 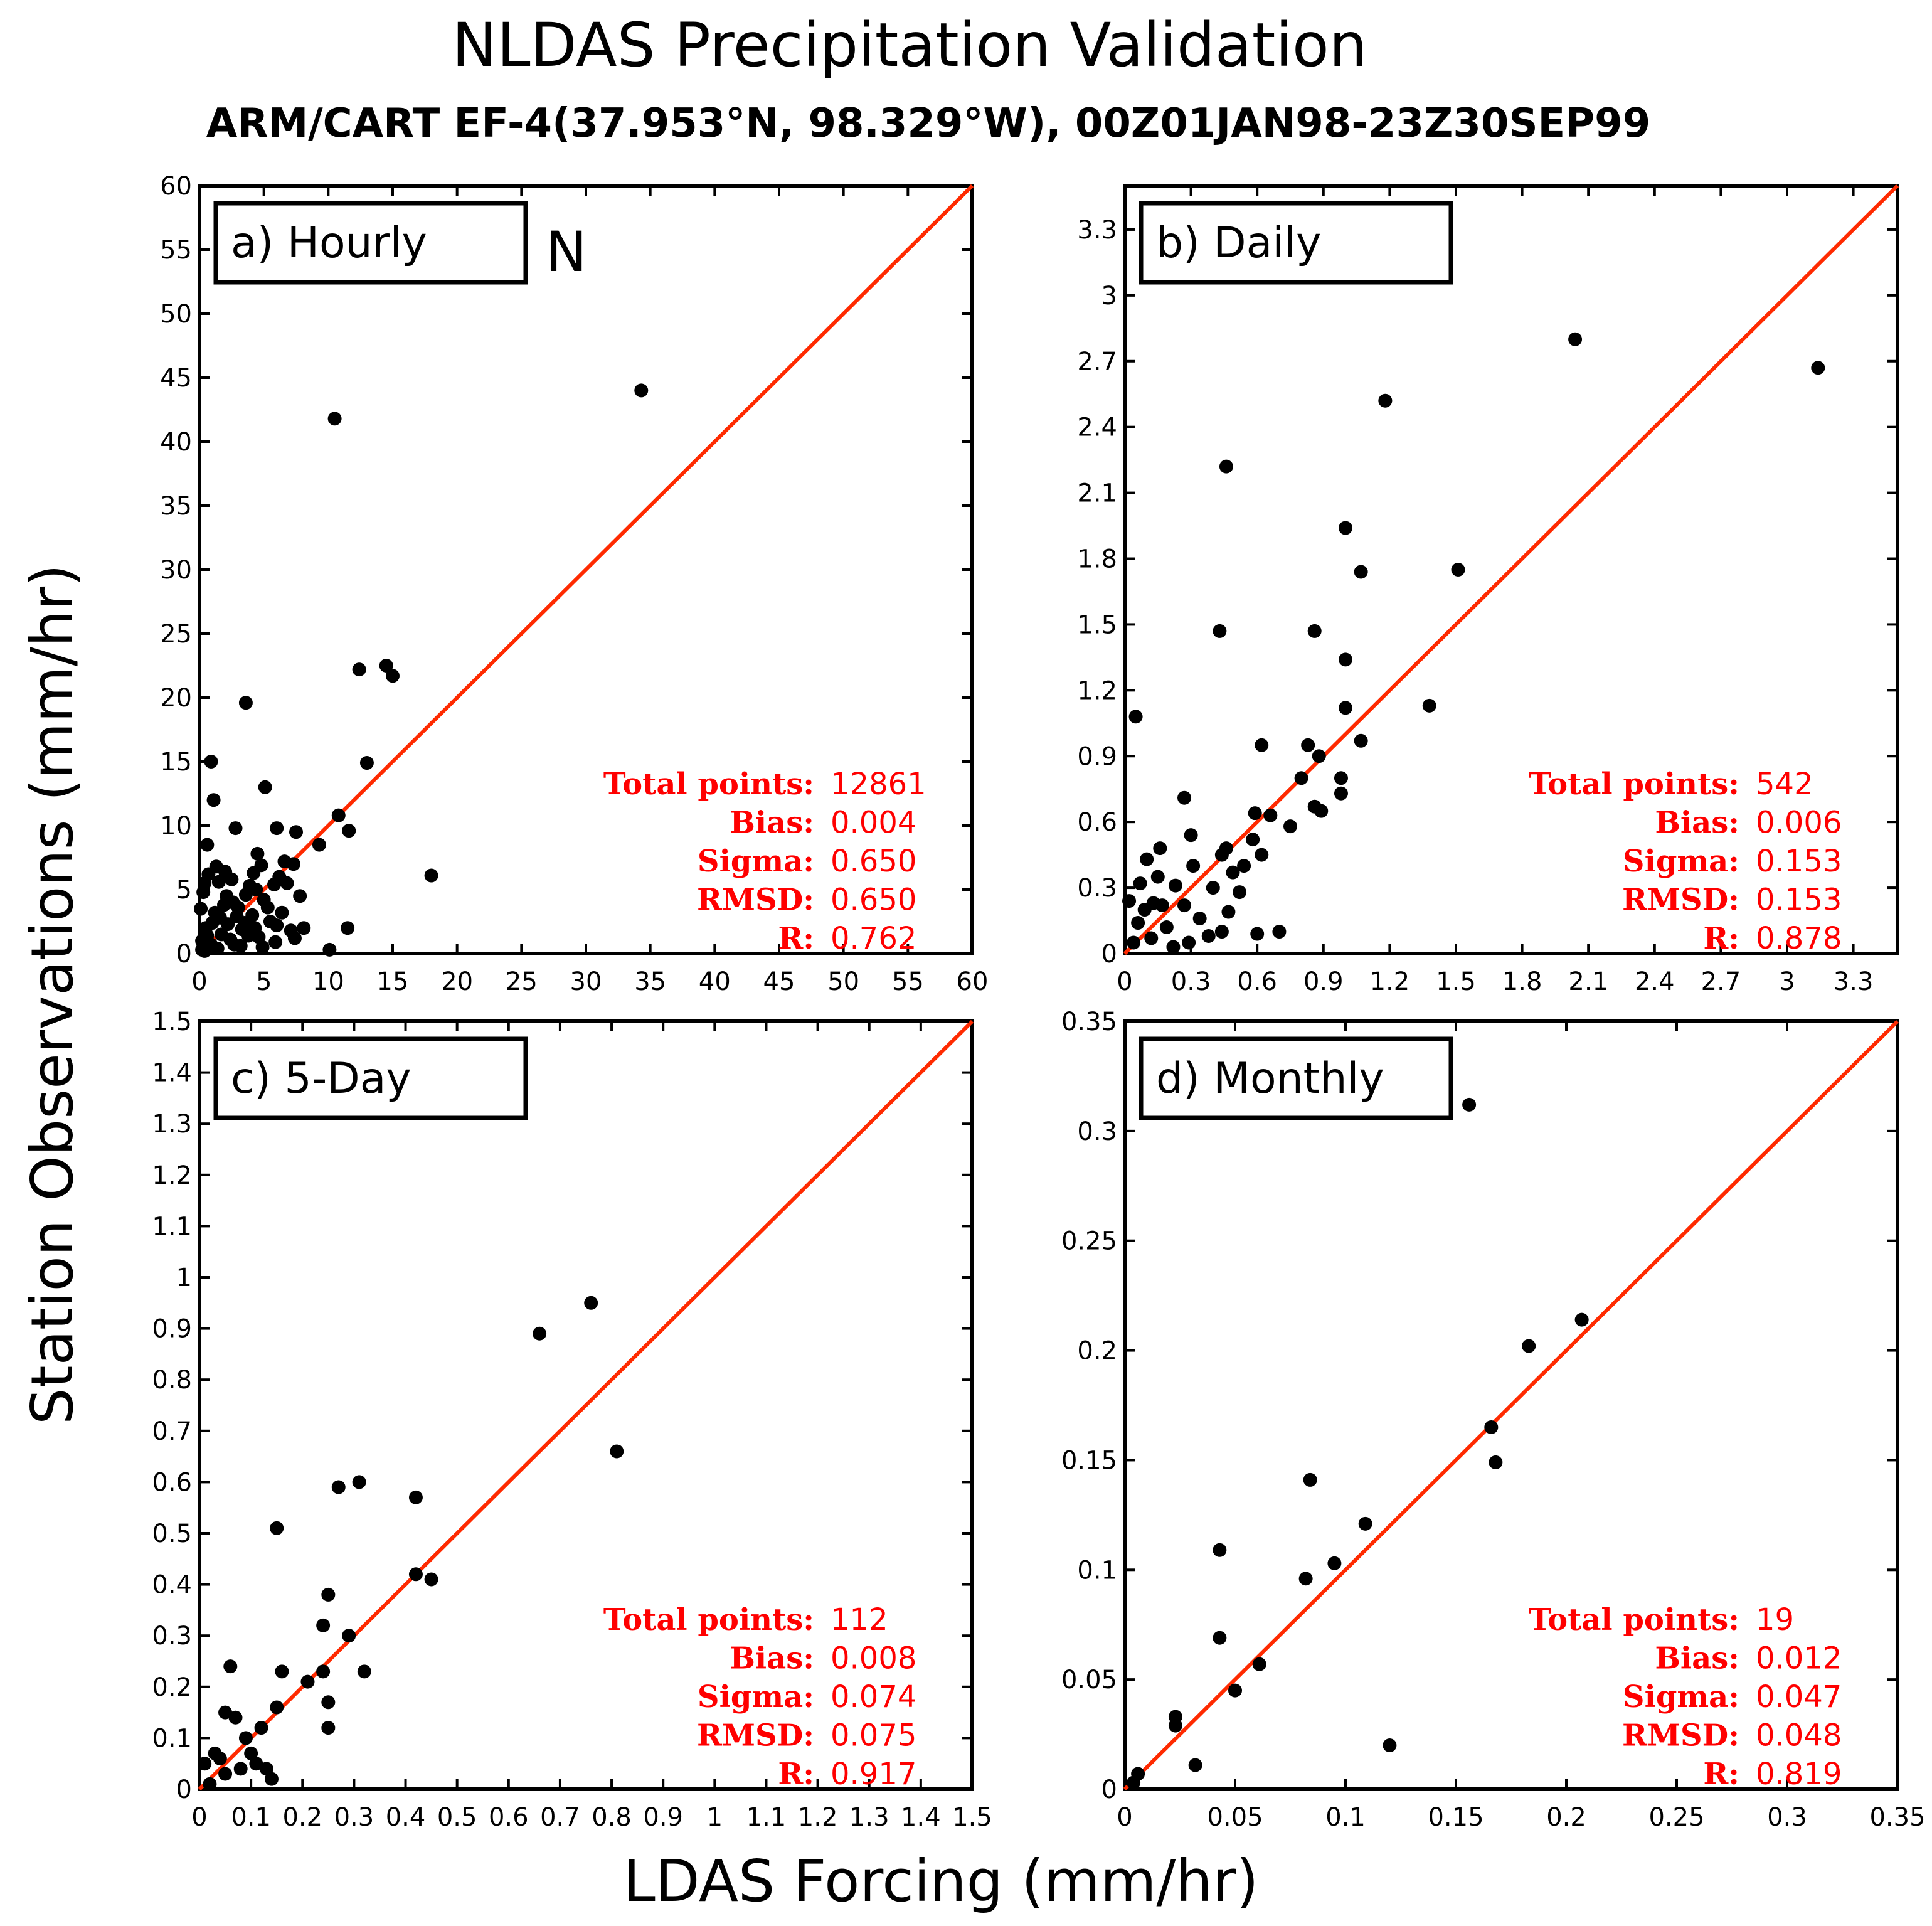 What do you see at coordinates (756, 1735) in the screenshot?
I see `stat-label: RMSD:` at bounding box center [756, 1735].